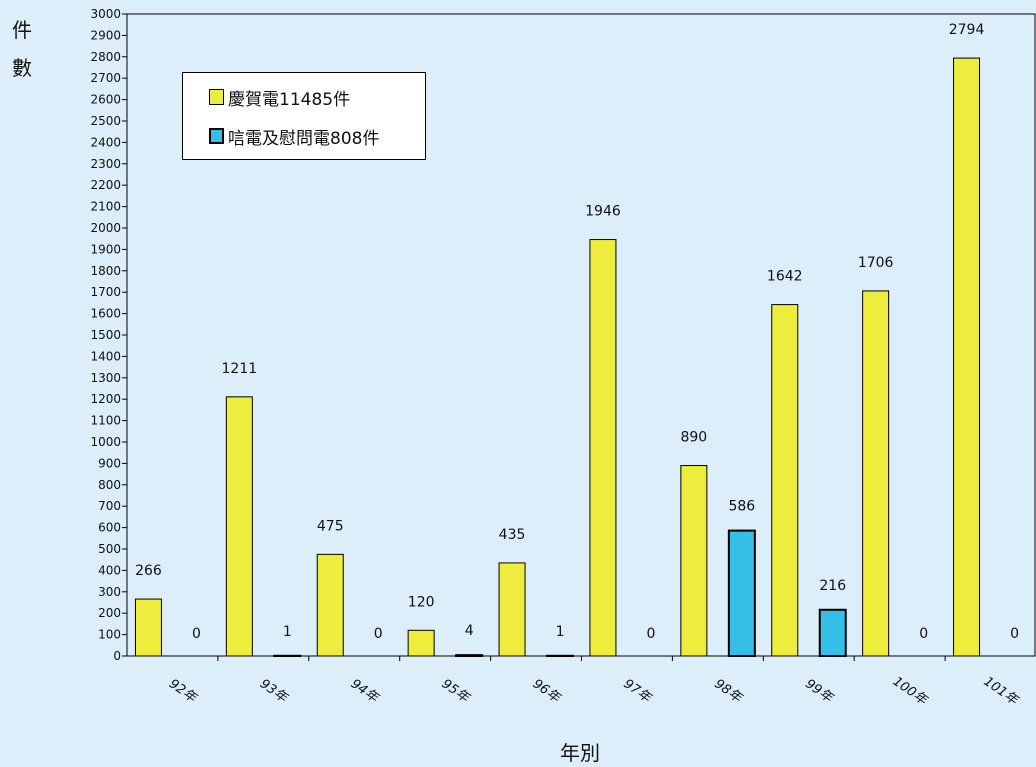 The width and height of the screenshot is (1036, 767). Describe the element at coordinates (365, 692) in the screenshot. I see `x-category-label: 94年` at that location.